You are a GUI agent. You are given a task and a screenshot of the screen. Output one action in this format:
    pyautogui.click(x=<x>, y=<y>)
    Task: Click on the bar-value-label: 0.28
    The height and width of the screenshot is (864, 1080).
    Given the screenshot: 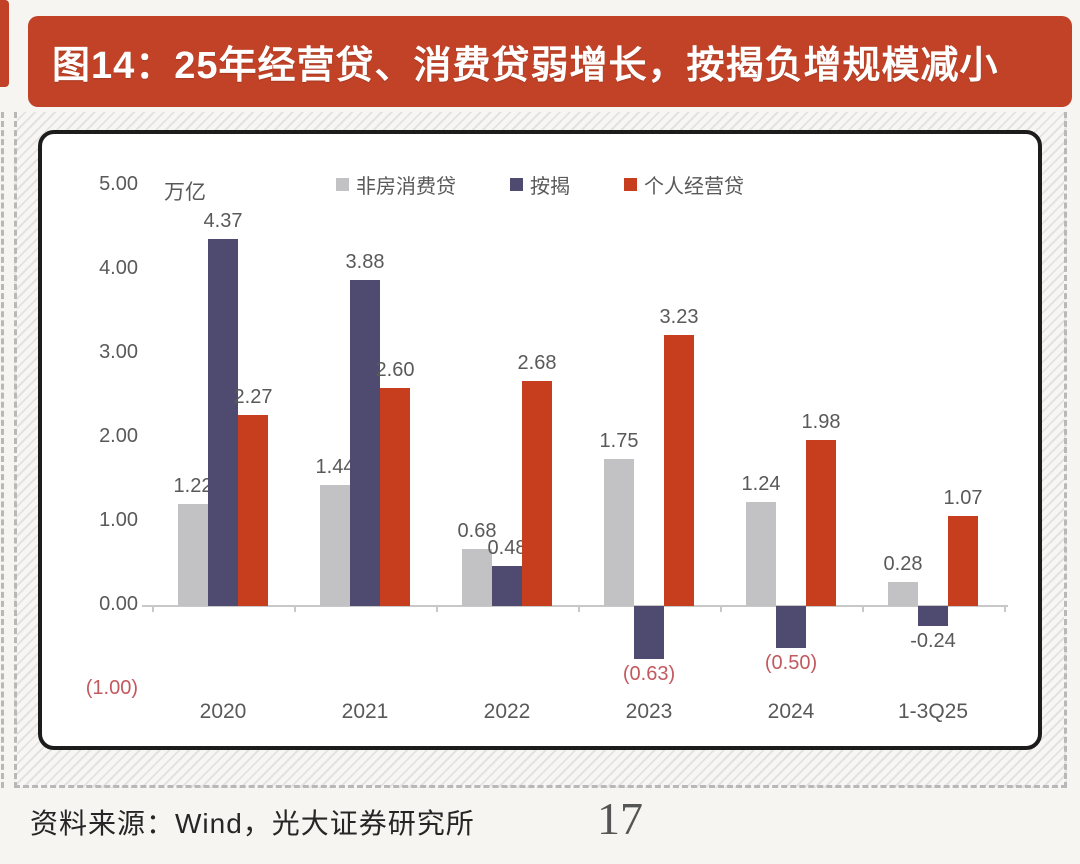 What is the action you would take?
    pyautogui.click(x=903, y=564)
    